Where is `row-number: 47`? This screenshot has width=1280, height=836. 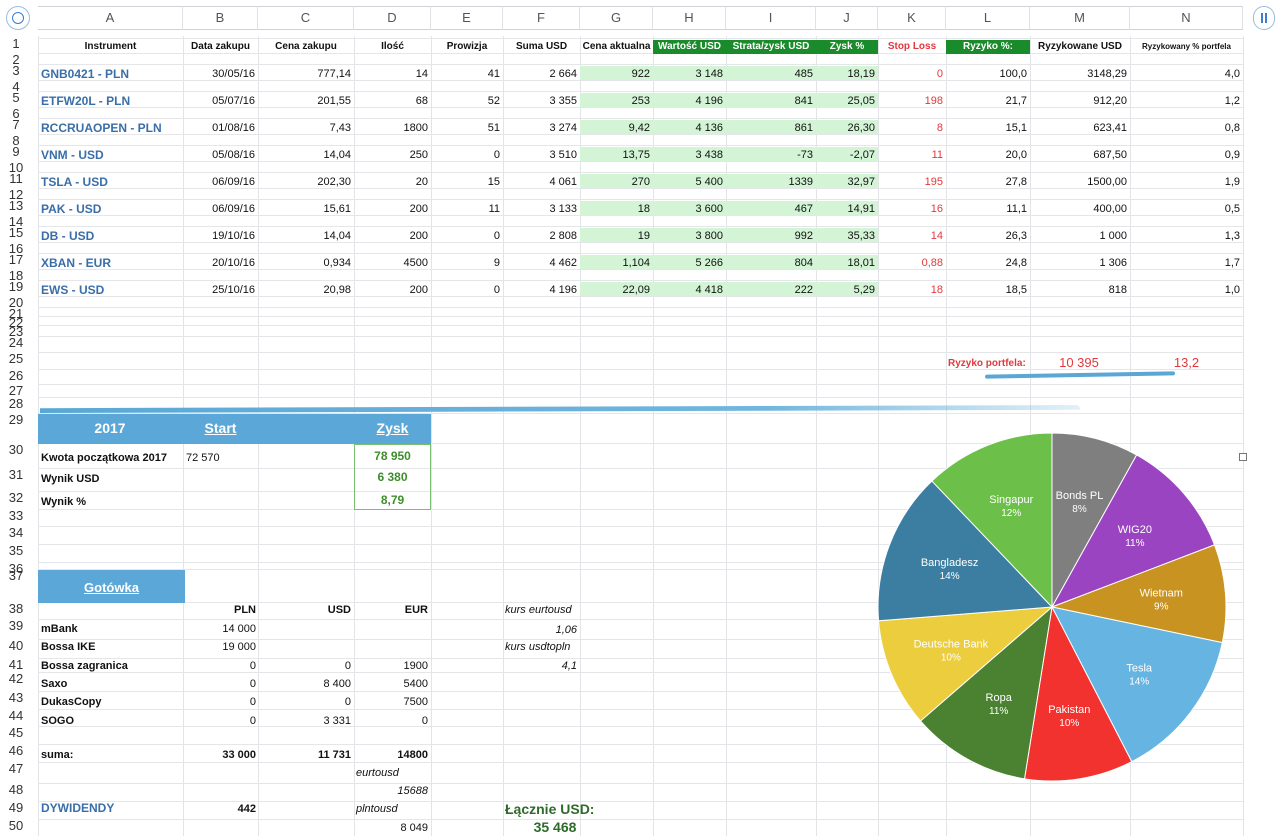 row-number: 47 is located at coordinates (16, 768).